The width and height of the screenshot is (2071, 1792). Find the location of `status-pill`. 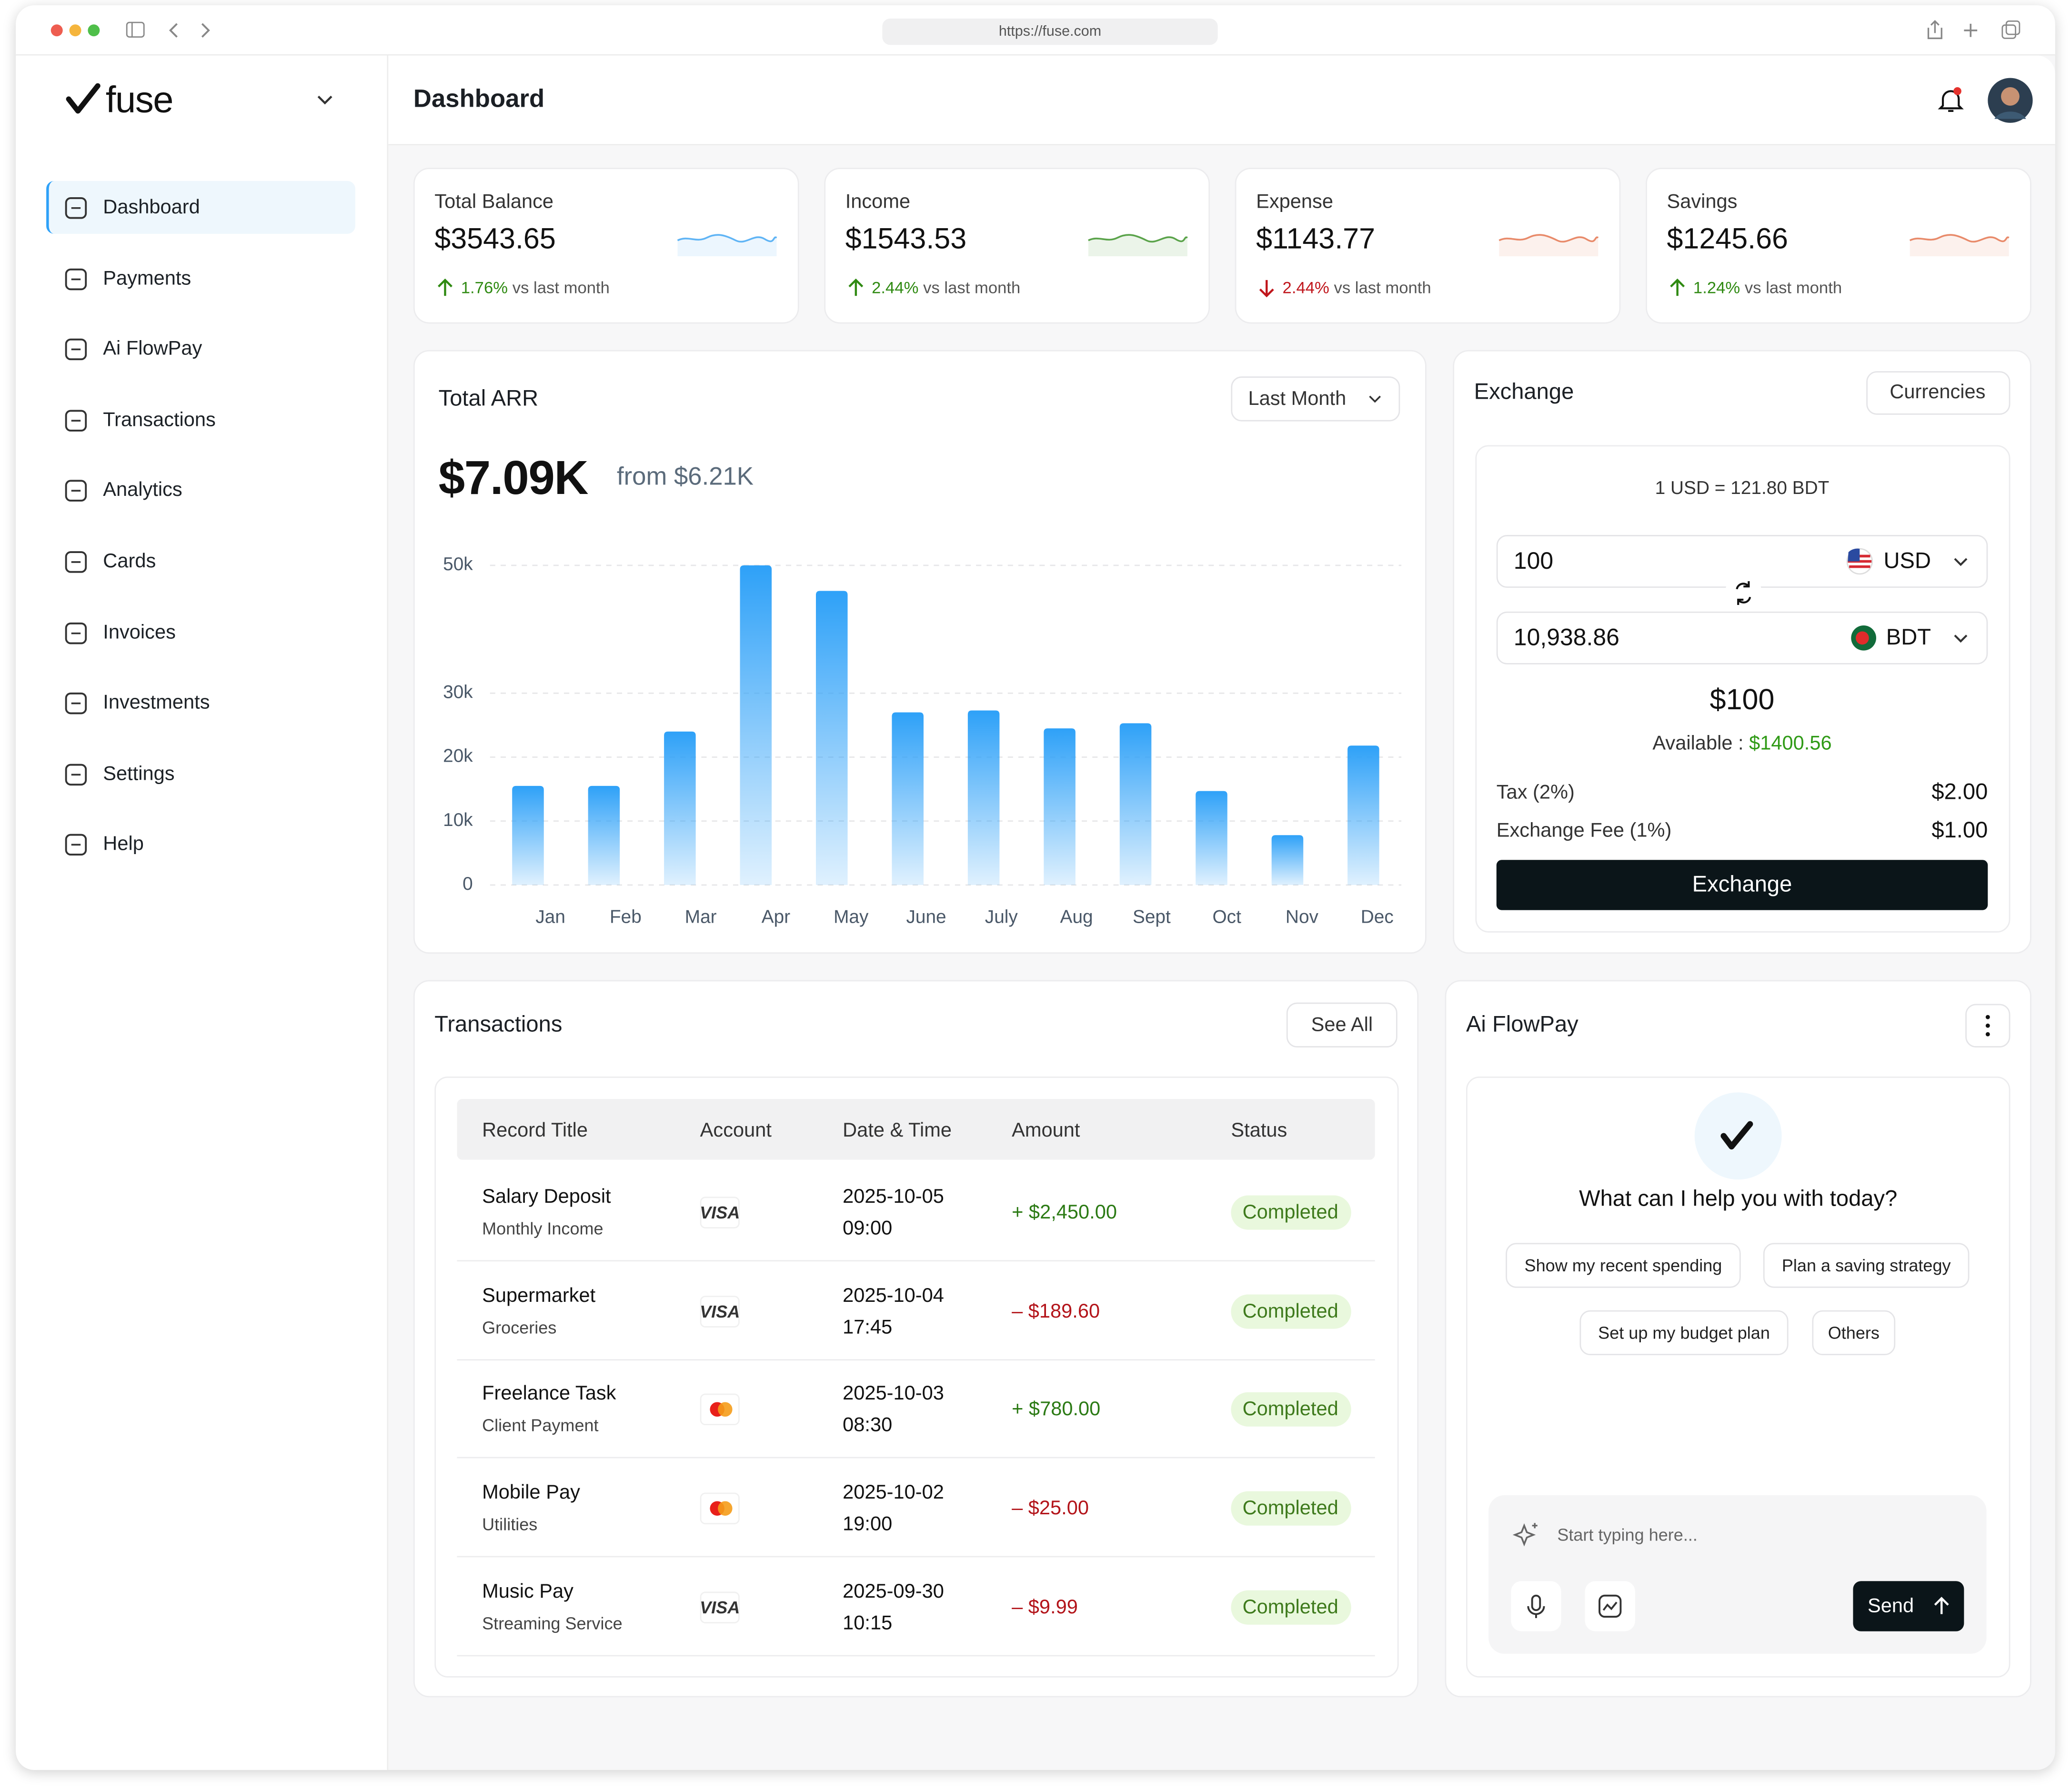

status-pill is located at coordinates (1291, 1409).